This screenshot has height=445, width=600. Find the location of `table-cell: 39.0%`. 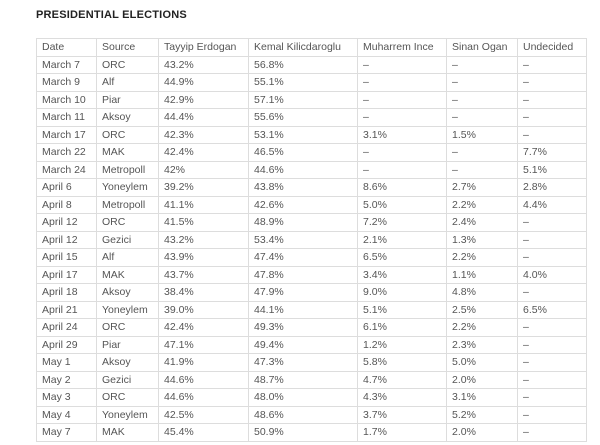

table-cell: 39.0% is located at coordinates (203, 309).